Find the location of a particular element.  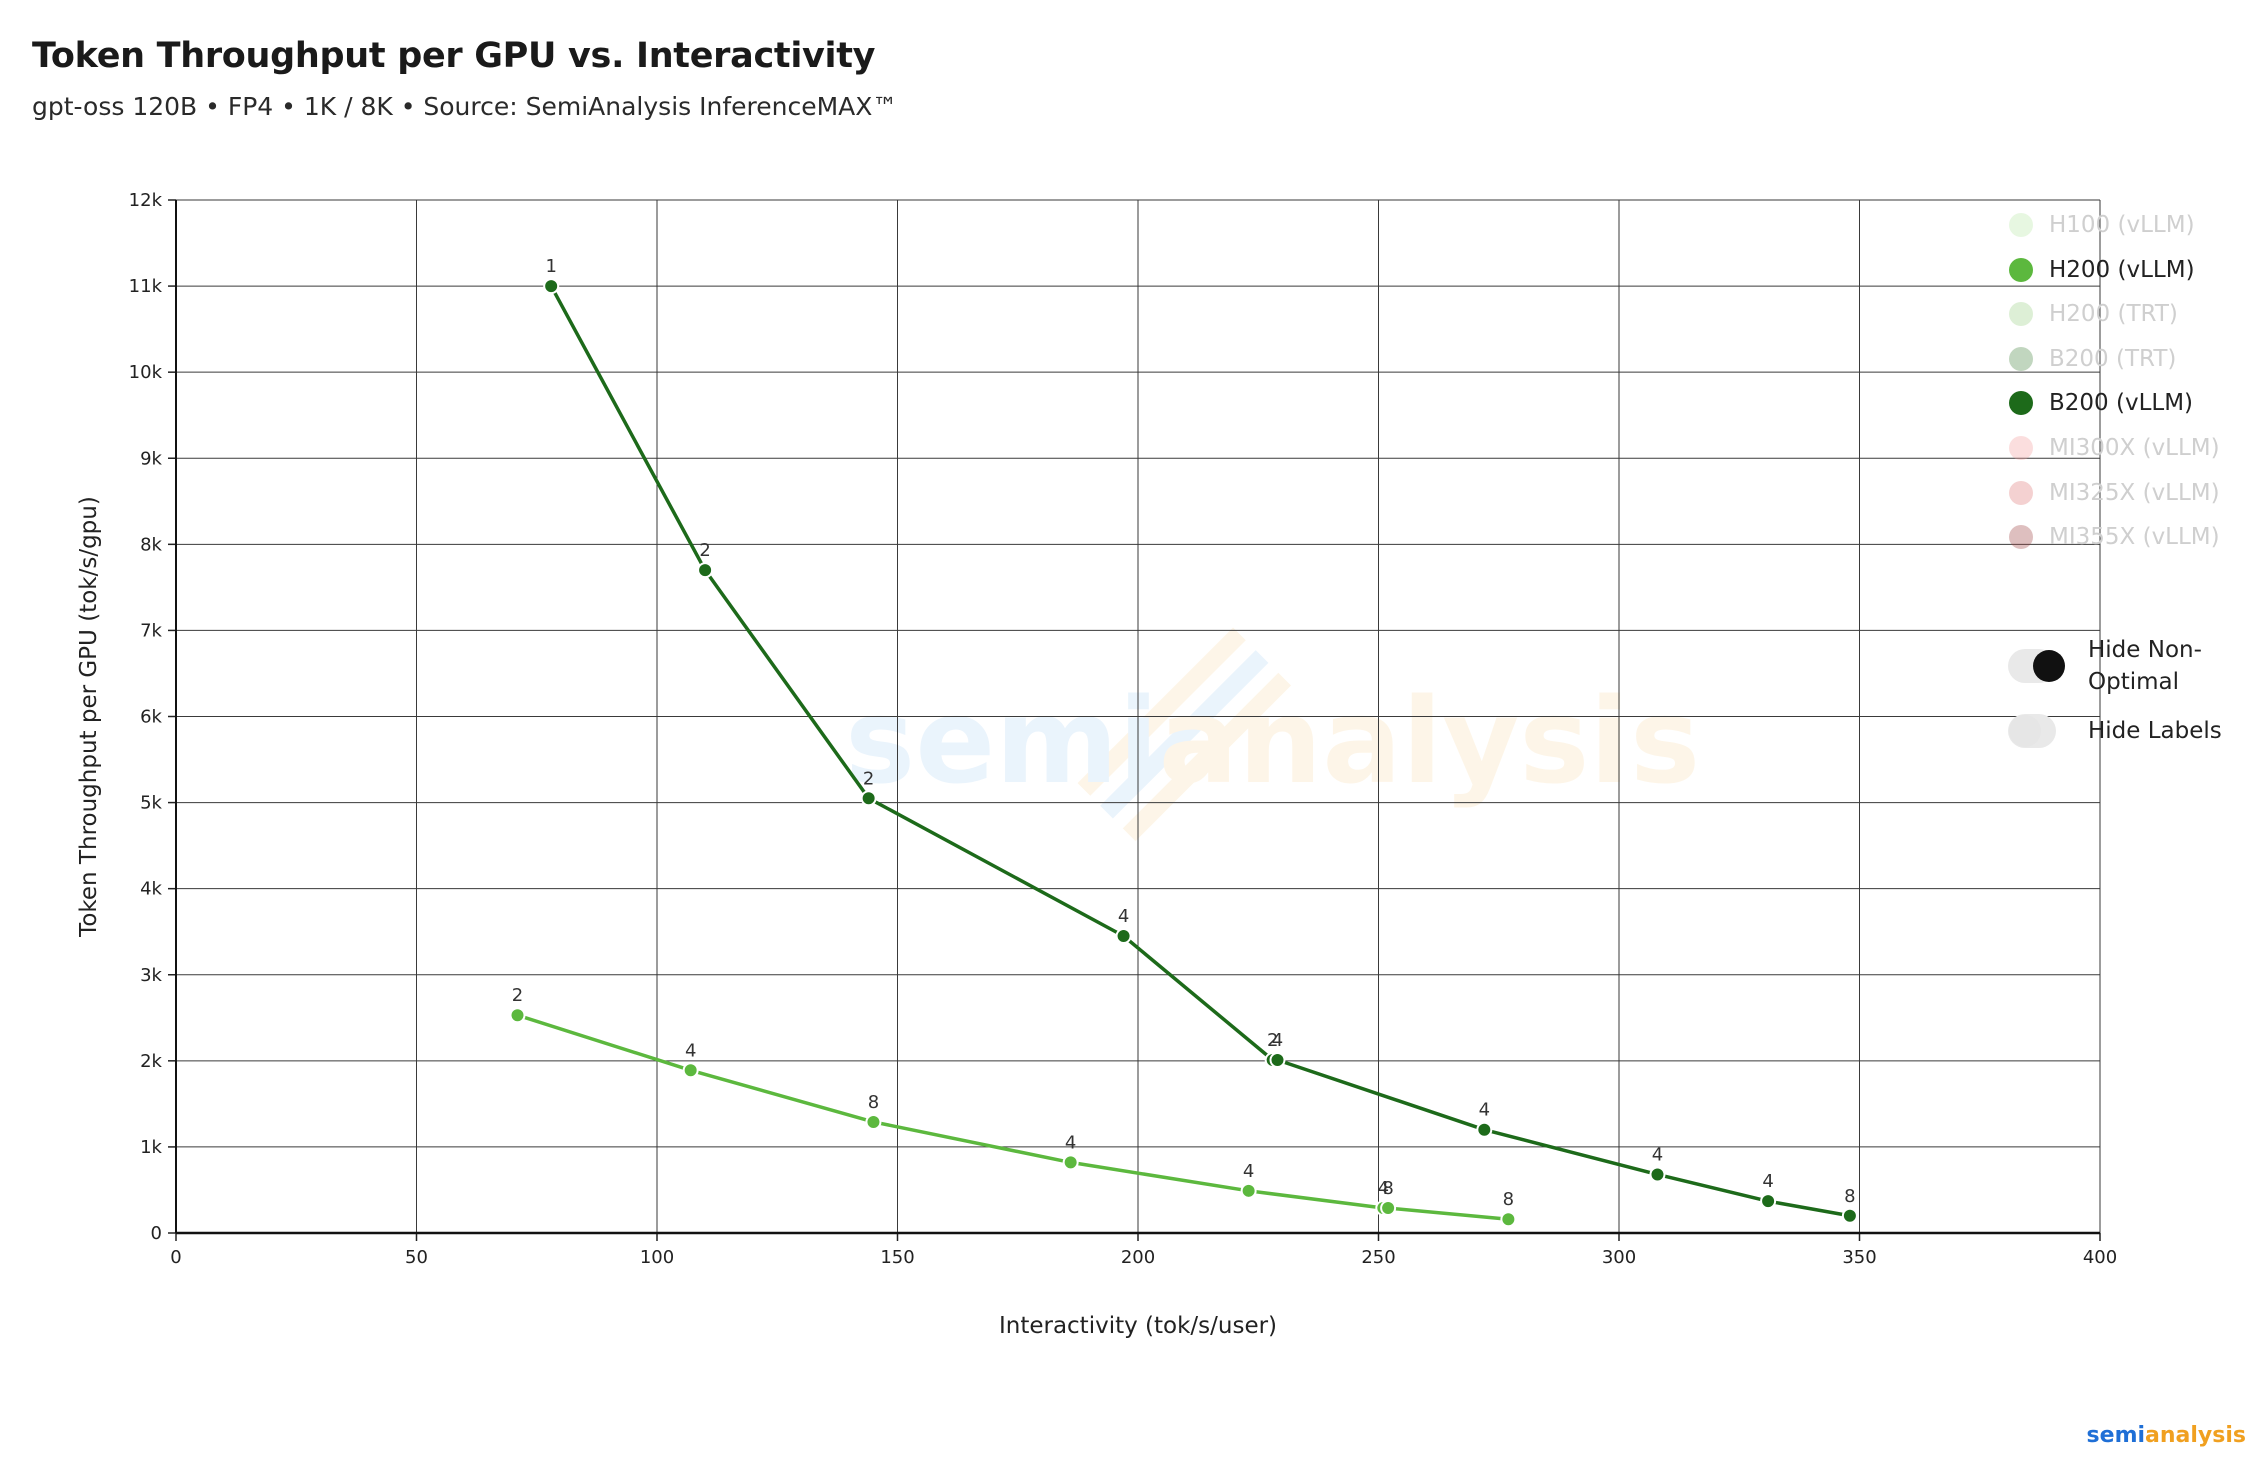

y-tick-label: 5k is located at coordinates (151, 803).